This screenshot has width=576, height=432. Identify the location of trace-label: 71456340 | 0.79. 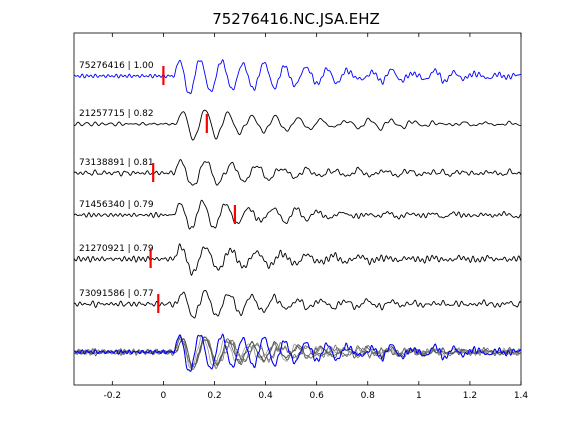
(116, 205).